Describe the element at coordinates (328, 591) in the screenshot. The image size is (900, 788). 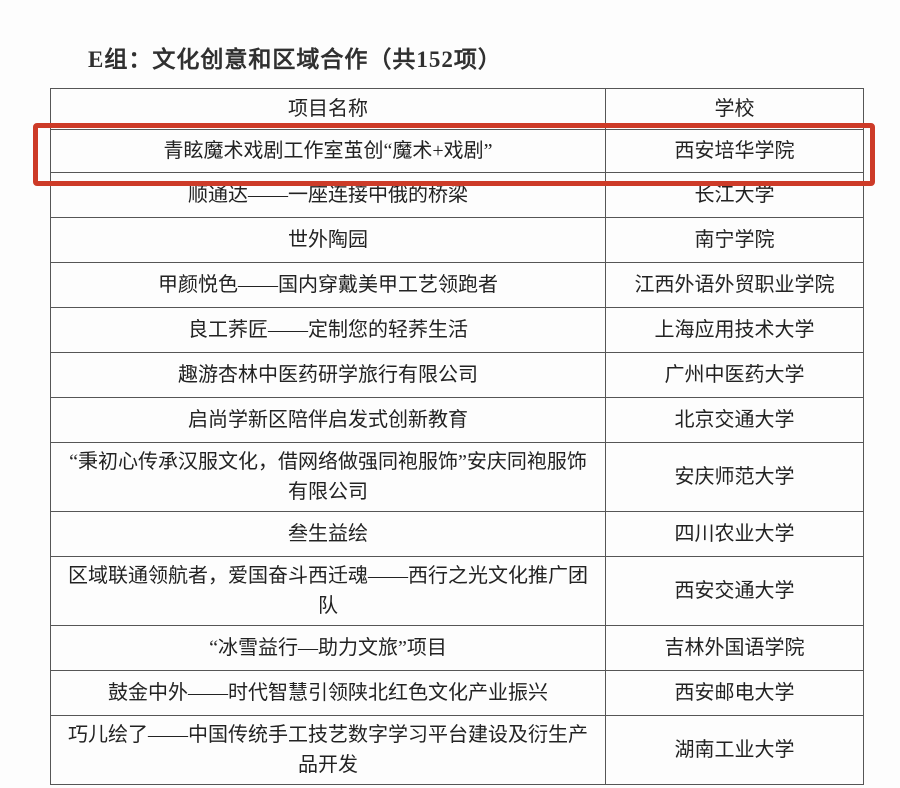
I see `project-name-cell: 区域联通领航者，爱国奋斗西迁魂——西行之光文化推广团队` at that location.